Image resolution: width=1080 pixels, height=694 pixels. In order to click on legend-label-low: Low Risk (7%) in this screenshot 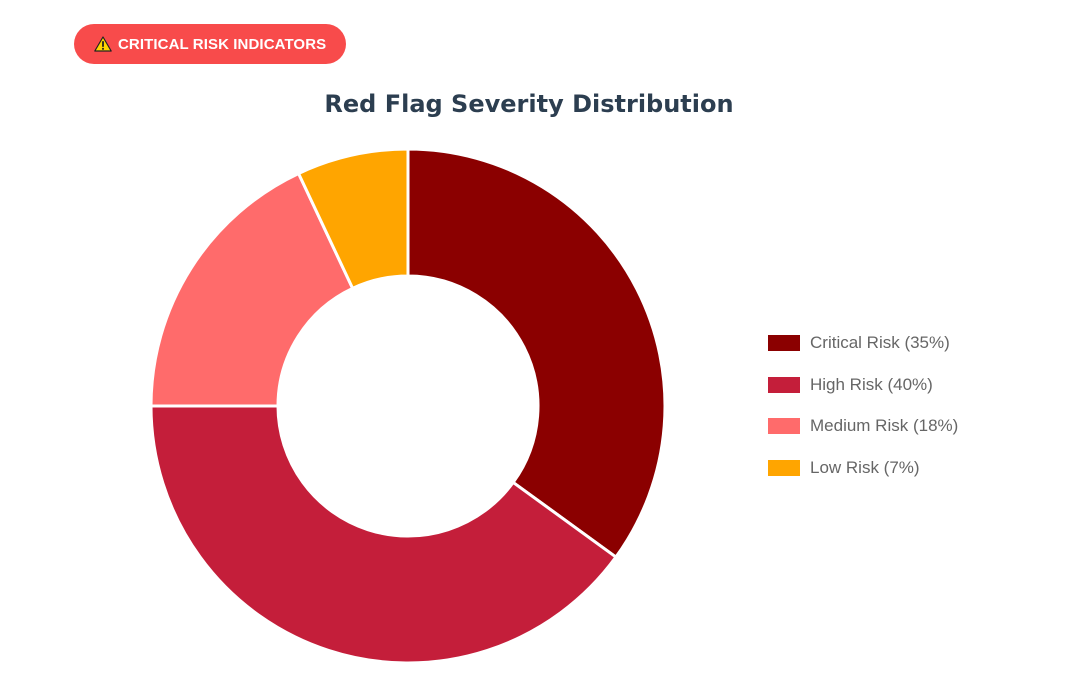, I will do `click(865, 467)`.